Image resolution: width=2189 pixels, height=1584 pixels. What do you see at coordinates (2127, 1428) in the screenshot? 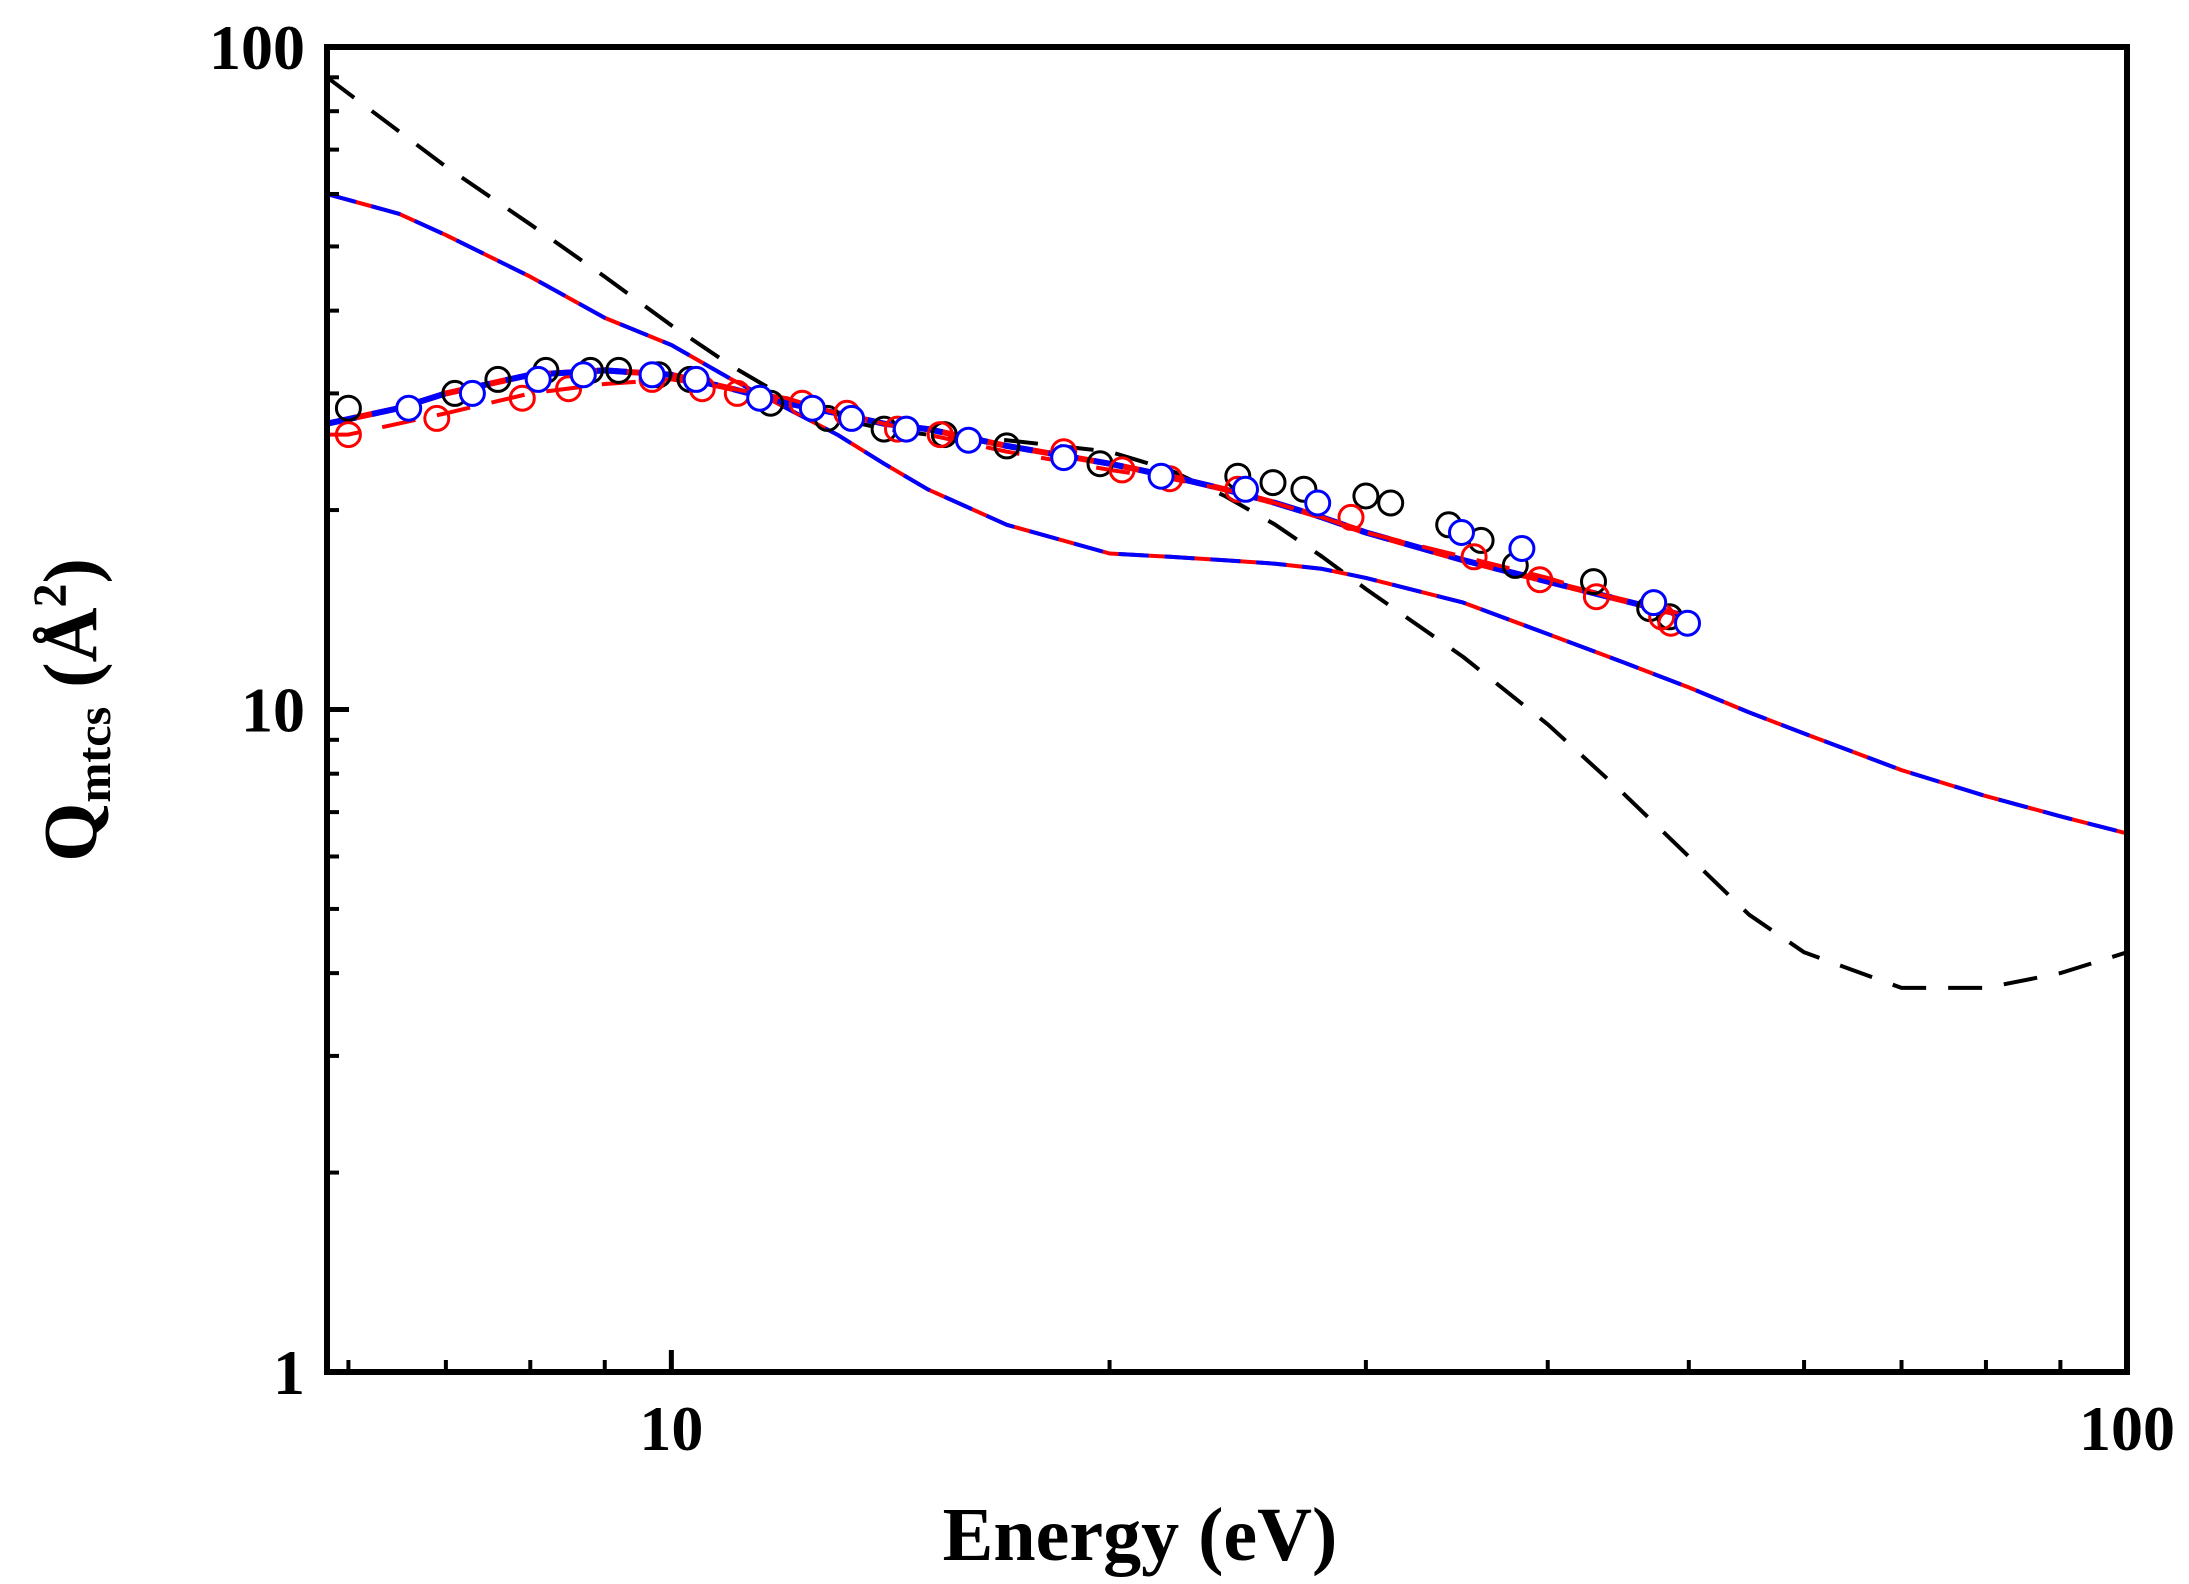
I see `x-tick-label: 100` at bounding box center [2127, 1428].